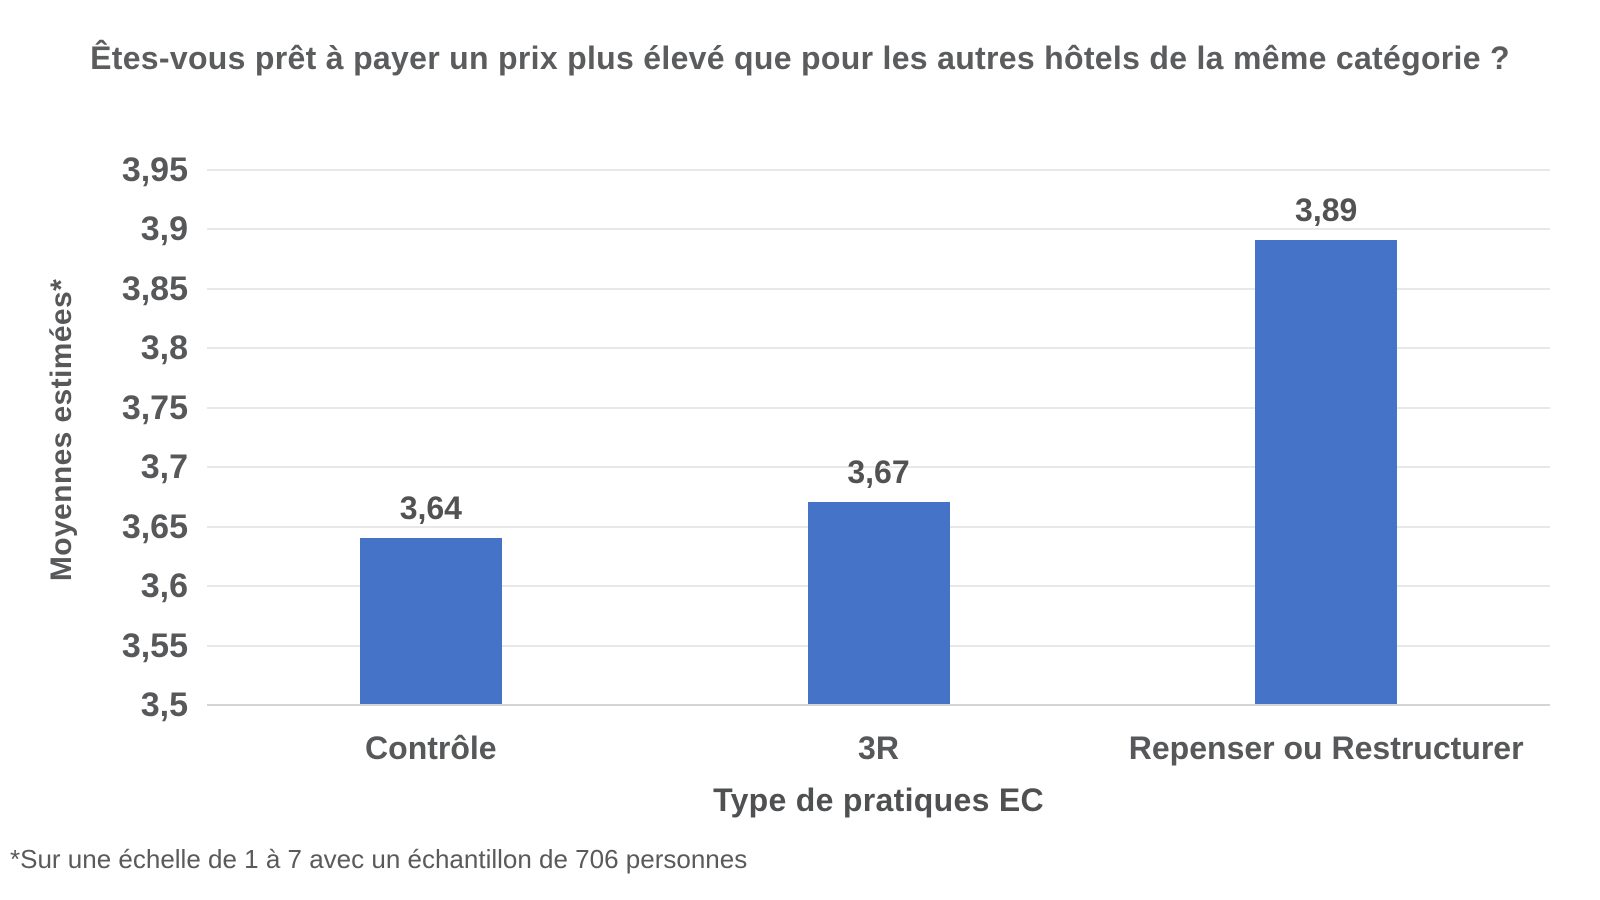 Image resolution: width=1600 pixels, height=900 pixels. I want to click on y-axis-tick-label: 3,7, so click(164, 467).